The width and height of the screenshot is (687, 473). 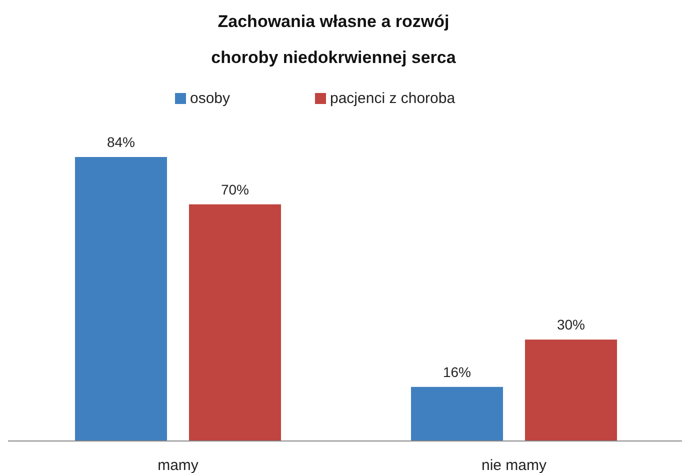 What do you see at coordinates (571, 324) in the screenshot?
I see `data-label: 30%` at bounding box center [571, 324].